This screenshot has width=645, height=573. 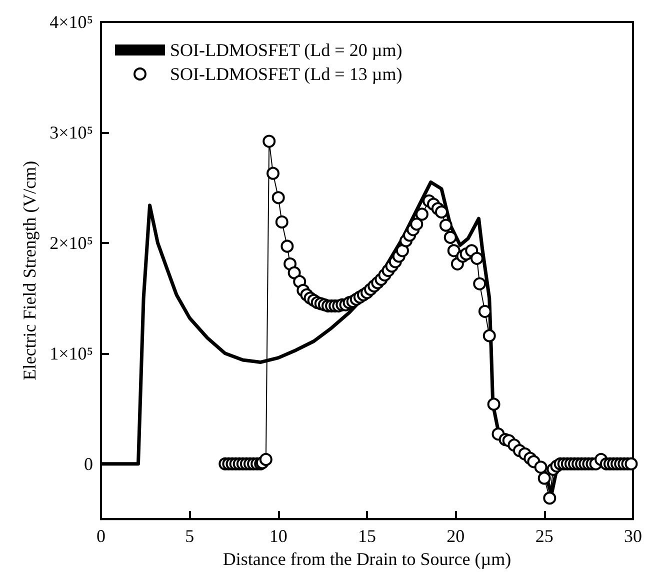 I want to click on x-tick-label: 30, so click(x=633, y=536).